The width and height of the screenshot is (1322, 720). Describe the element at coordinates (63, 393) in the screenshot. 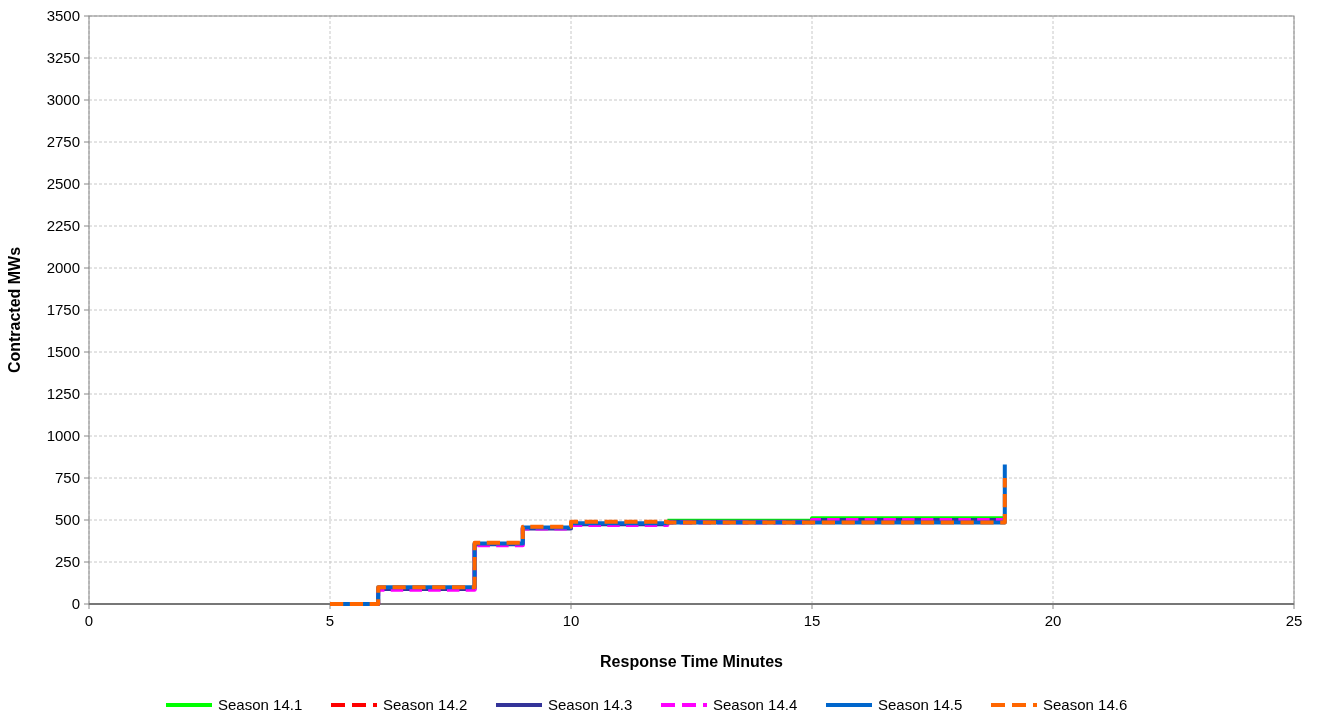

I see `y-tick-label: 1250` at that location.